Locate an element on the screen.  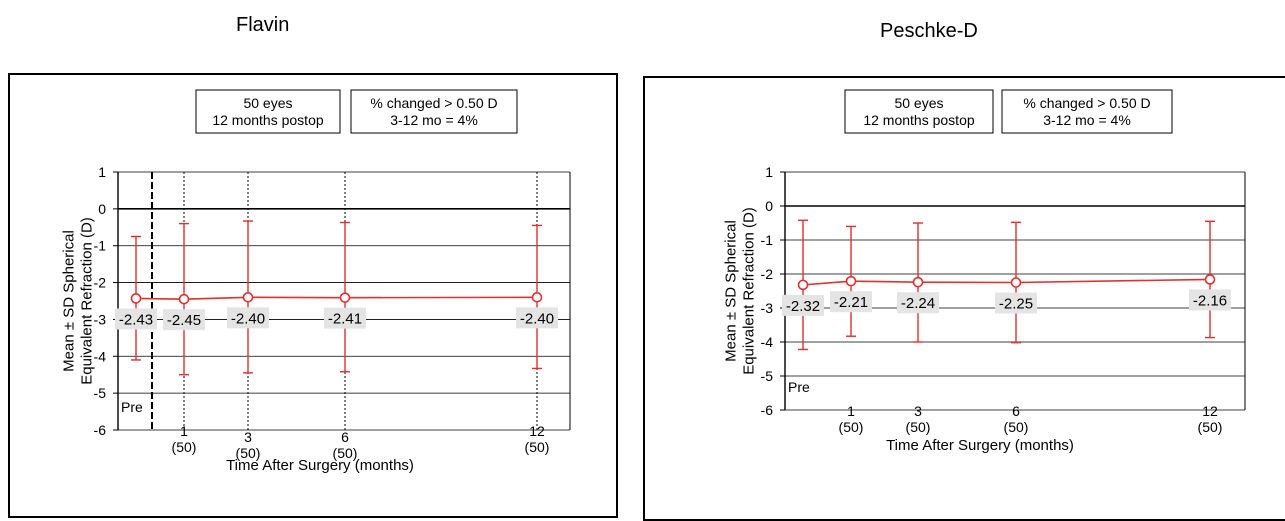
value-label: -2.25 is located at coordinates (1016, 304).